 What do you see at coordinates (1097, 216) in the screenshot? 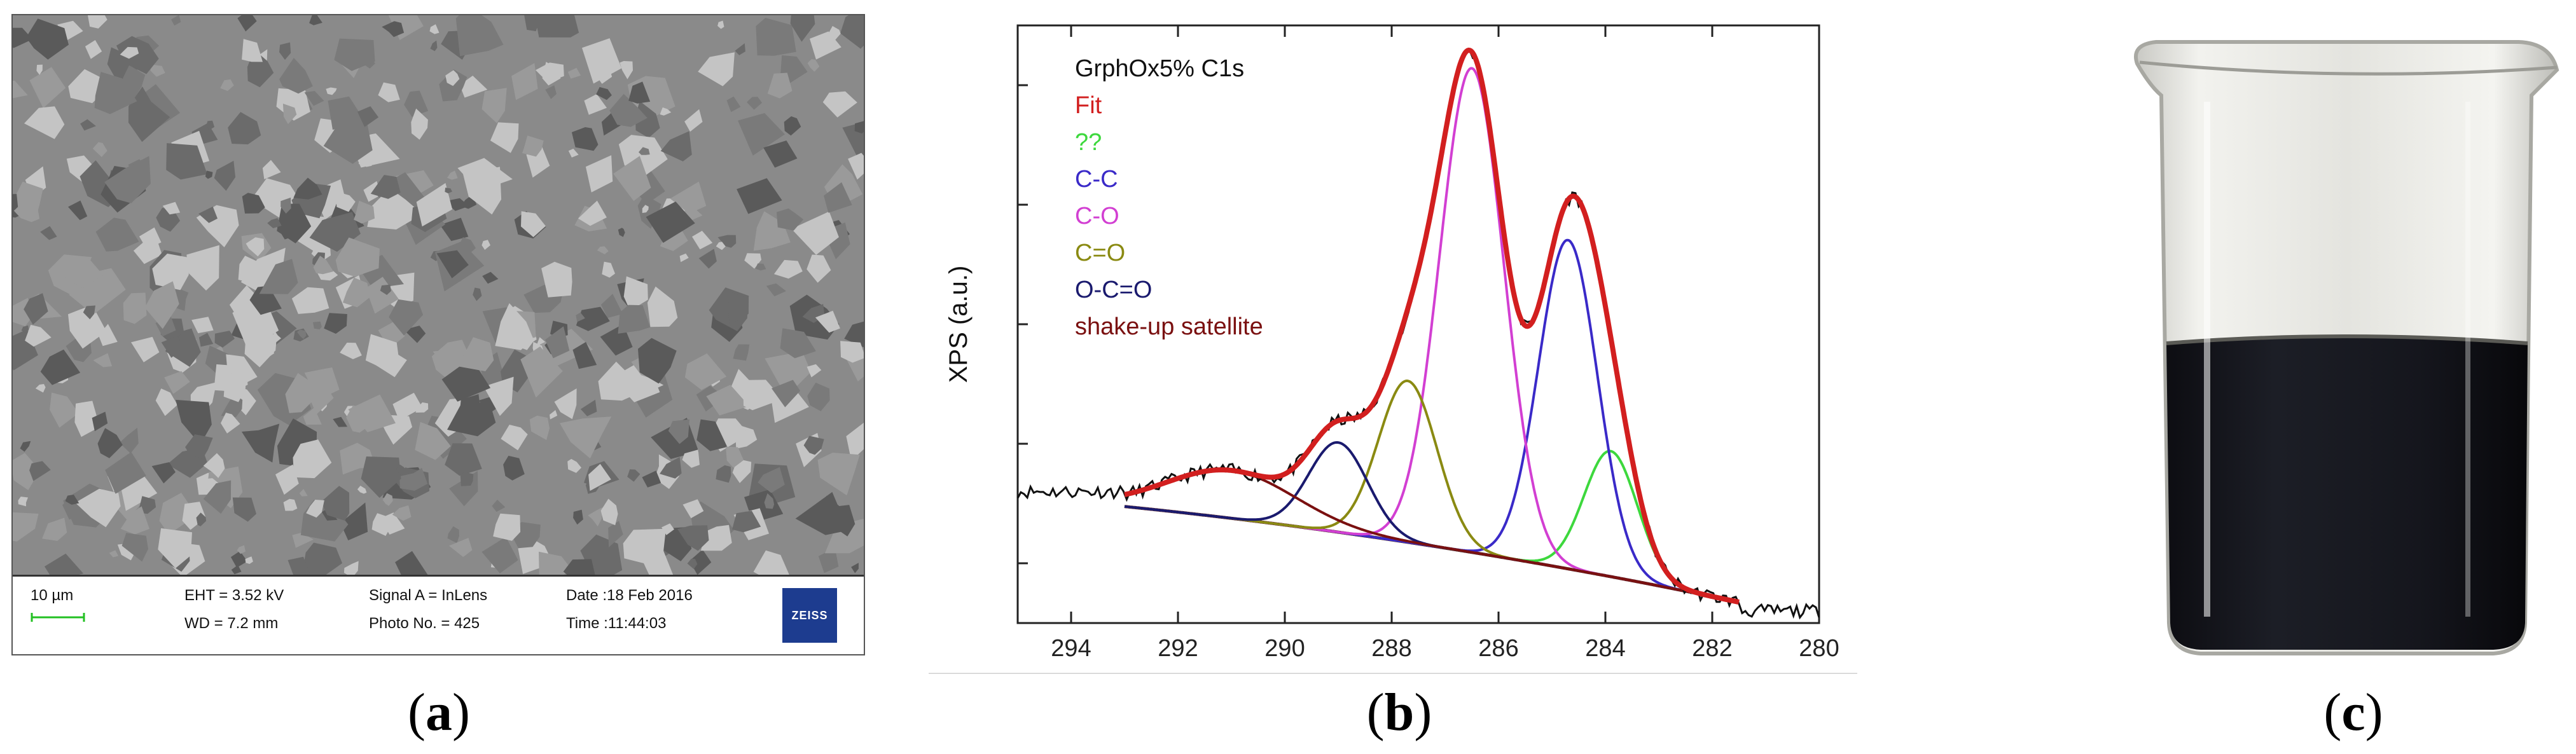
I see `legend-entry: C-O` at bounding box center [1097, 216].